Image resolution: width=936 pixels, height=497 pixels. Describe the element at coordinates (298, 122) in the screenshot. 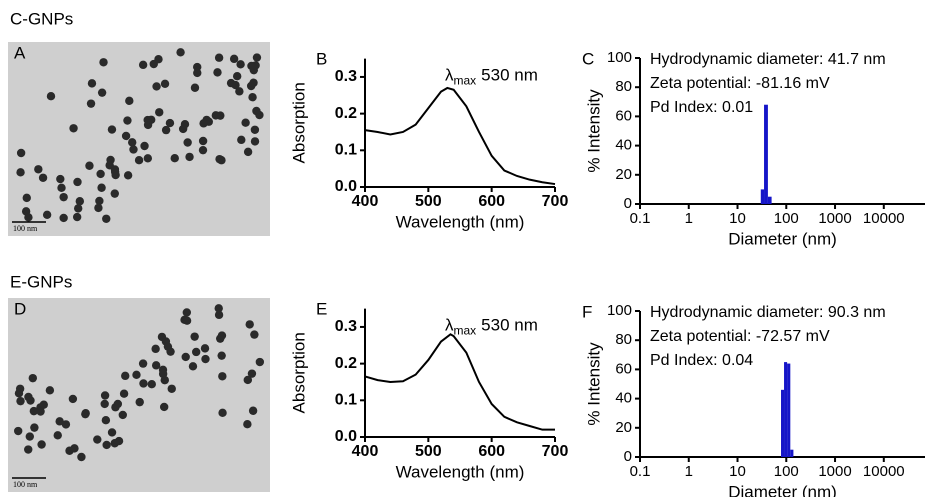

I see `y-axis-label: Absorption` at that location.